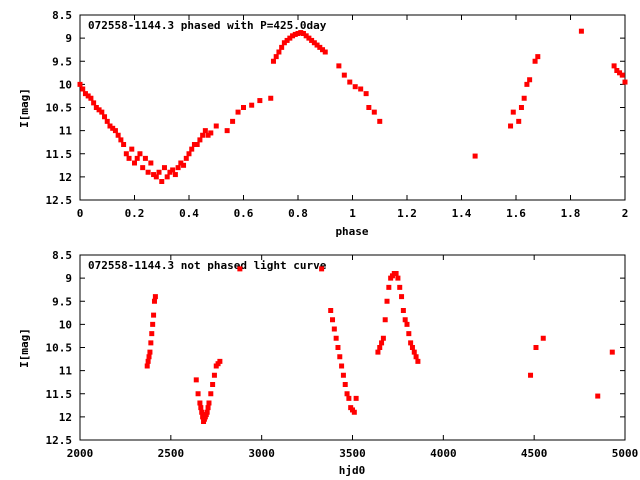 This screenshot has height=480, width=640. I want to click on y-tick-label: 11, so click(66, 131).